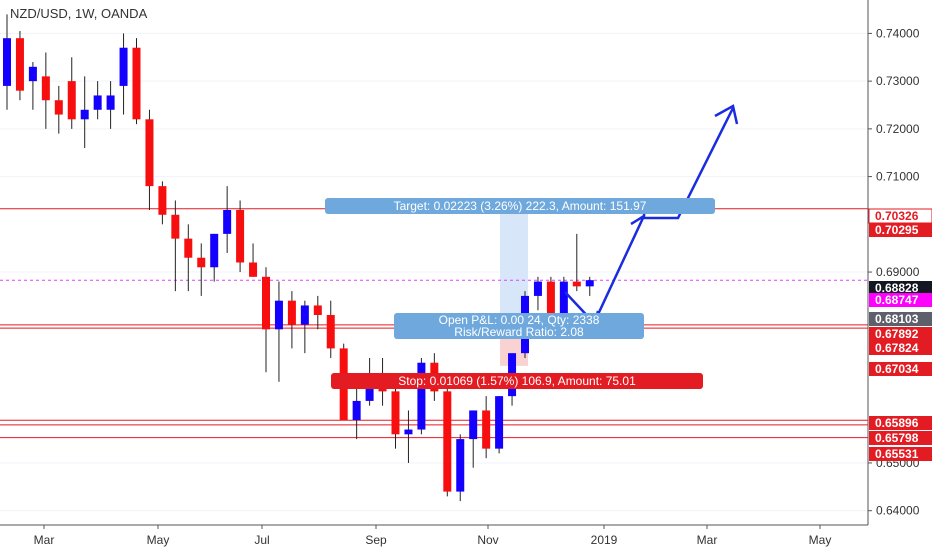 The width and height of the screenshot is (932, 550). Describe the element at coordinates (897, 230) in the screenshot. I see `price-label: 0.70295` at that location.